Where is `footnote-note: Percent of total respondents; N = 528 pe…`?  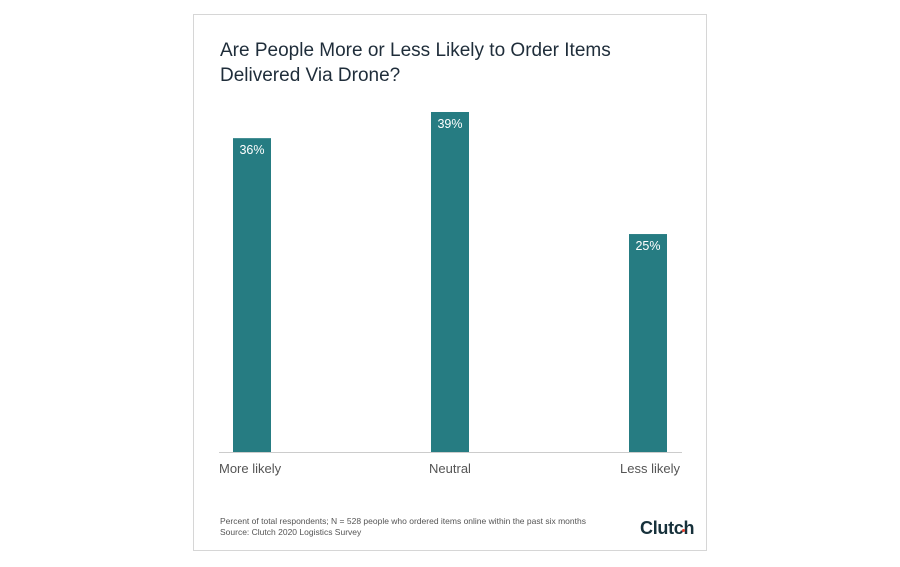 footnote-note: Percent of total respondents; N = 528 pe… is located at coordinates (403, 521).